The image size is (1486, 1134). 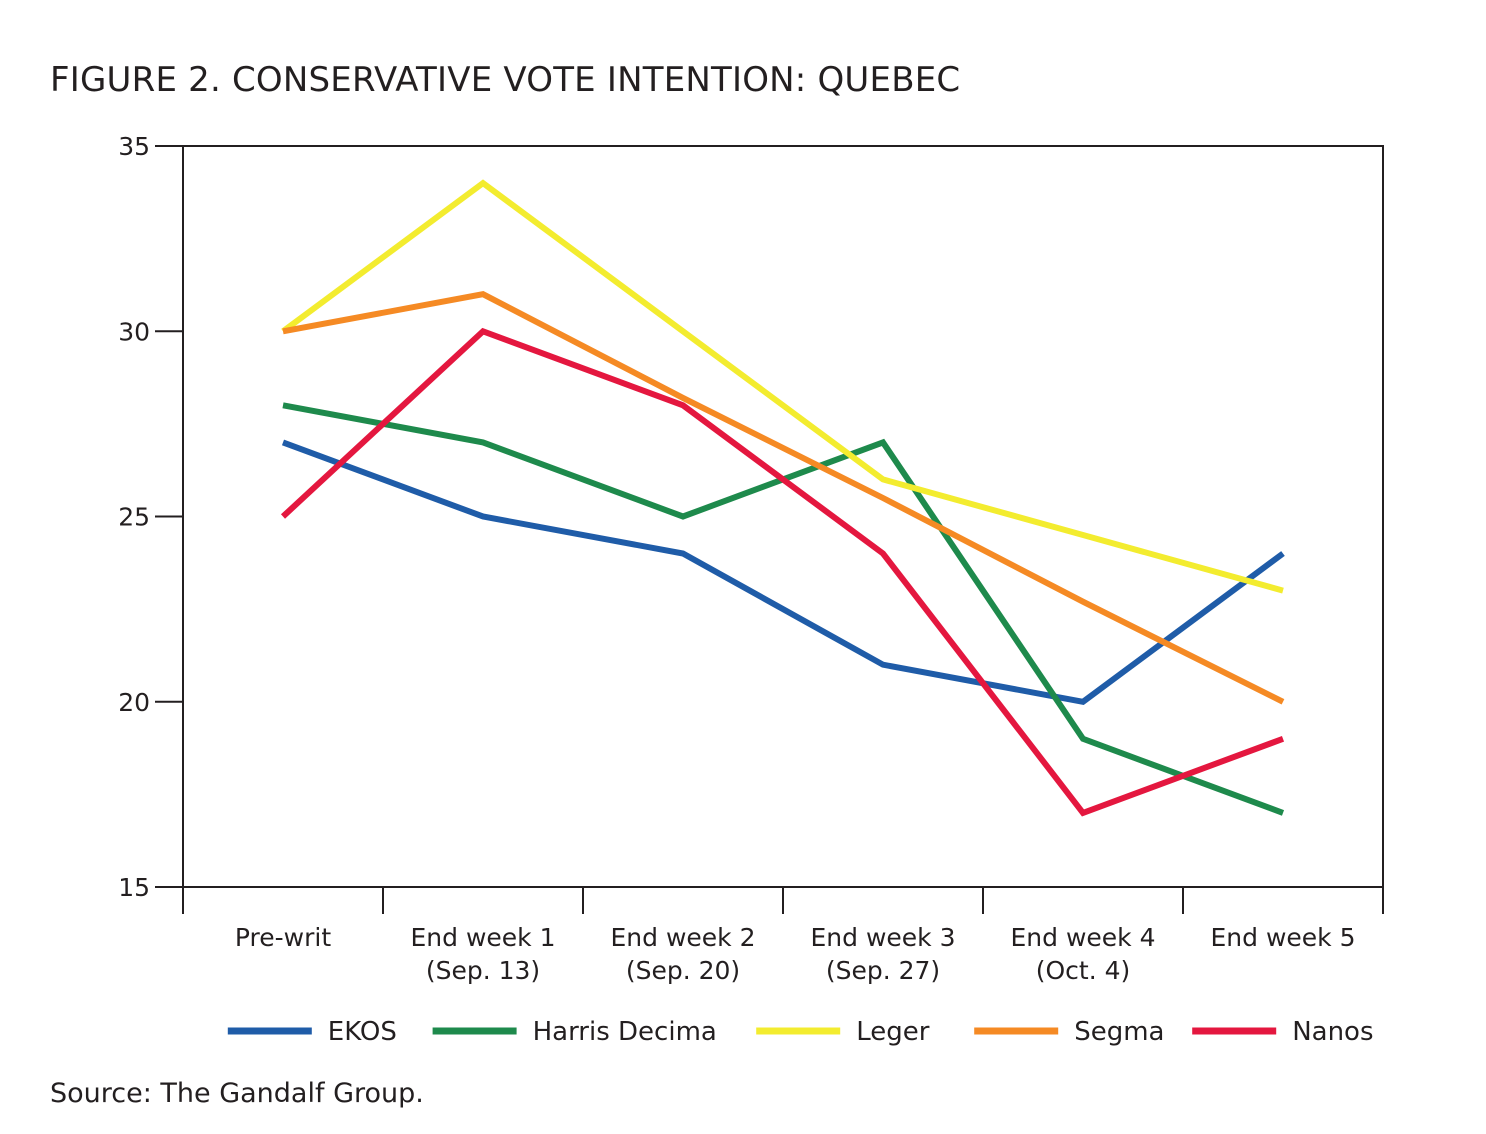 I want to click on x-tick-label: End week 2 (Sep. 20), so click(x=683, y=954).